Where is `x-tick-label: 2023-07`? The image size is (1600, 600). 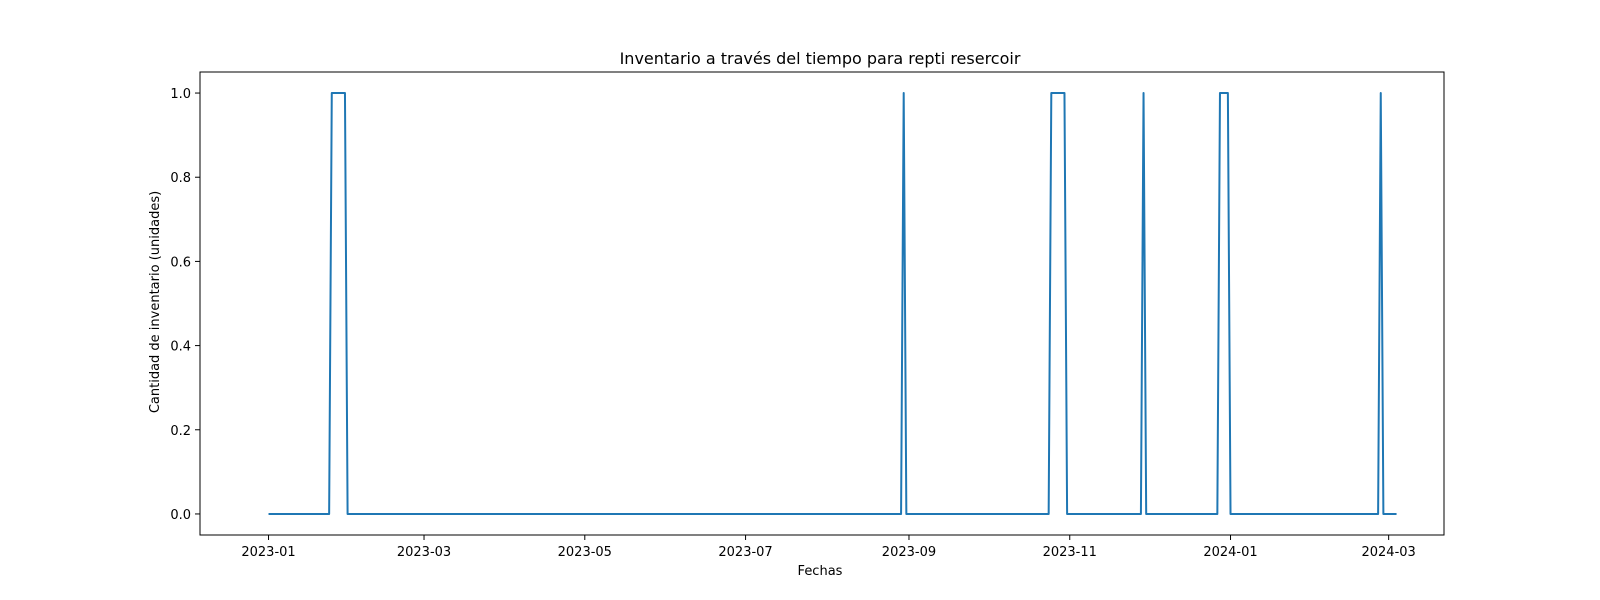 x-tick-label: 2023-07 is located at coordinates (745, 552).